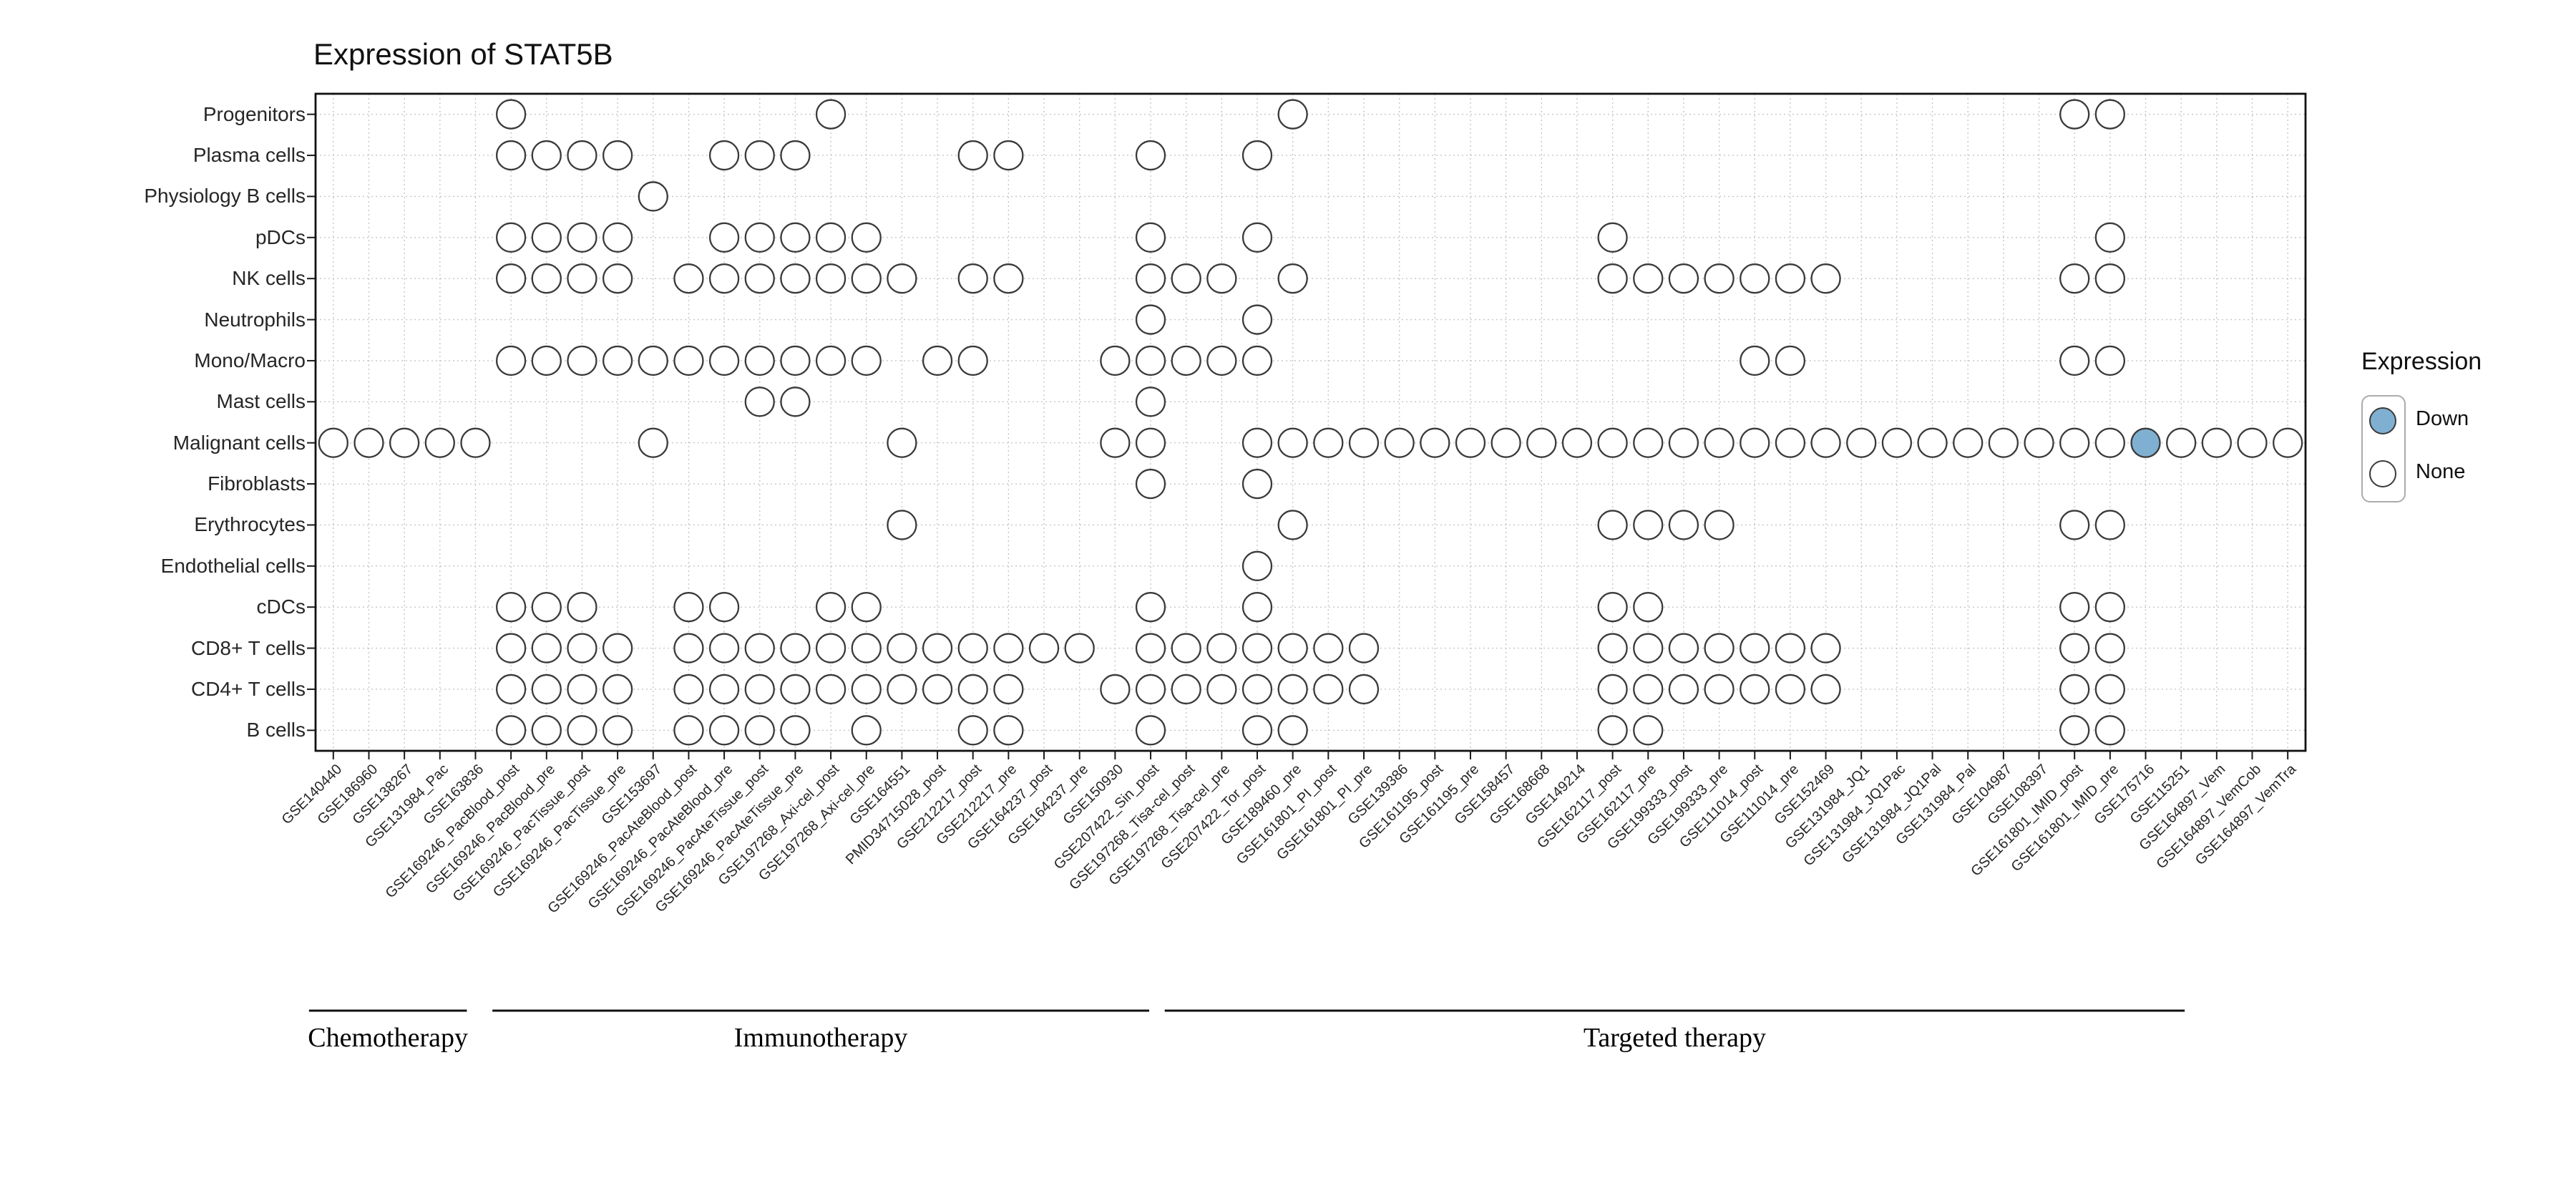 This screenshot has height=1181, width=2576. What do you see at coordinates (250, 360) in the screenshot?
I see `y-axis-label: Mono/Macro` at bounding box center [250, 360].